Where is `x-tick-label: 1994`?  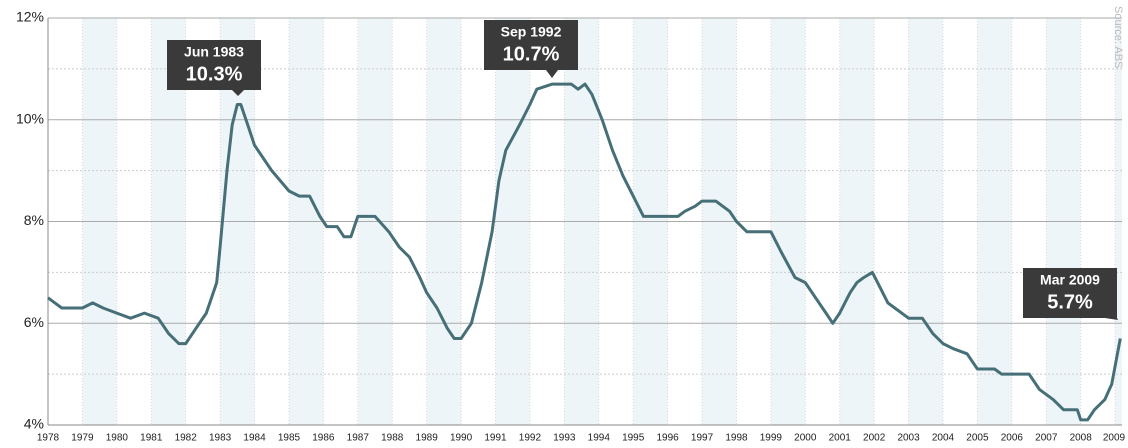 x-tick-label: 1994 is located at coordinates (599, 438).